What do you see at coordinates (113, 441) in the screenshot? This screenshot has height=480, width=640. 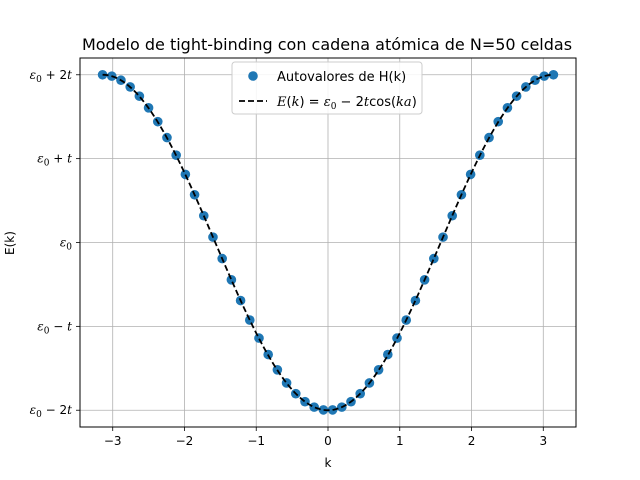 I see `x-tick-label: −3` at bounding box center [113, 441].